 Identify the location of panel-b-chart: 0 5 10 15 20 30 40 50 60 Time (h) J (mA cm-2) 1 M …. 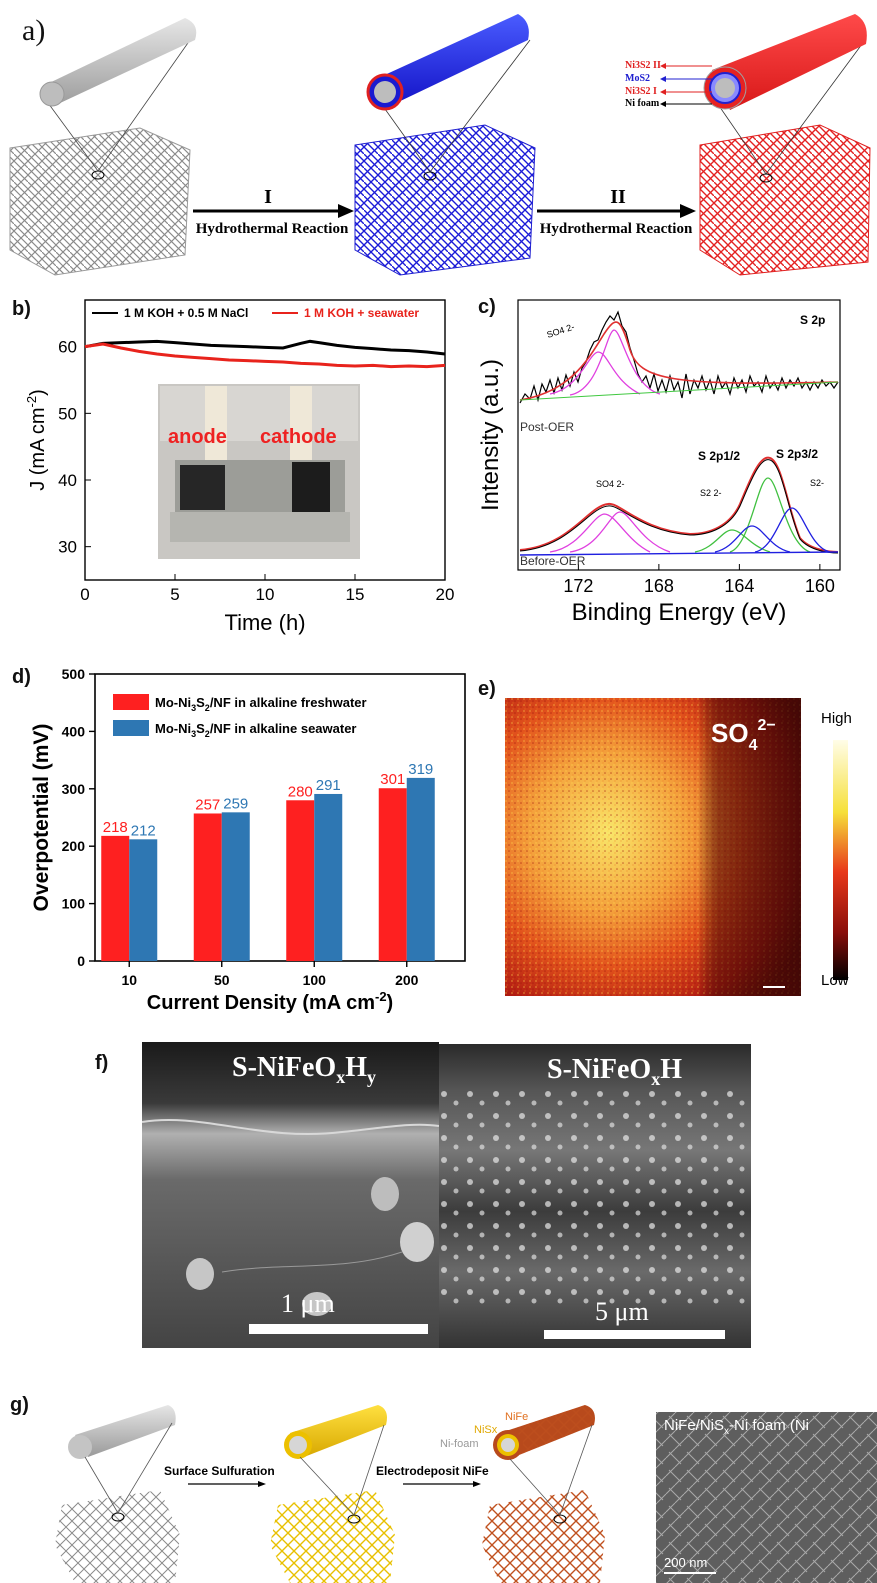
(239, 467).